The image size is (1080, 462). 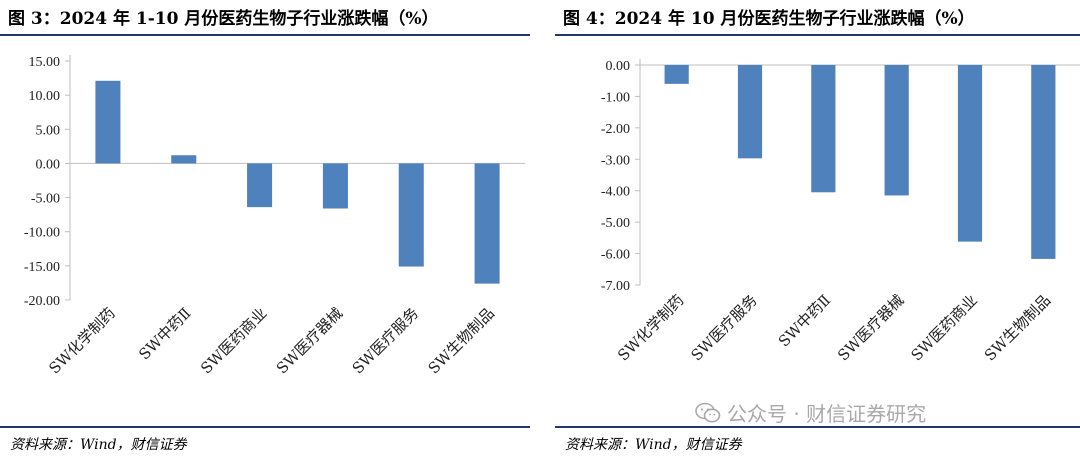 I want to click on right-source-note: 资料来源：Wind，财信证券, so click(x=653, y=445).